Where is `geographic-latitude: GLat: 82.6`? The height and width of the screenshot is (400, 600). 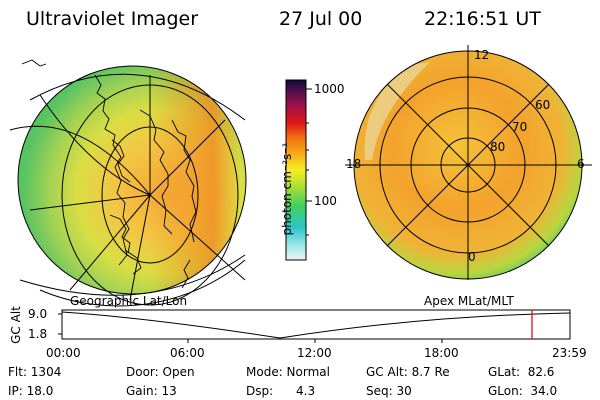 geographic-latitude: GLat: 82.6 is located at coordinates (521, 372).